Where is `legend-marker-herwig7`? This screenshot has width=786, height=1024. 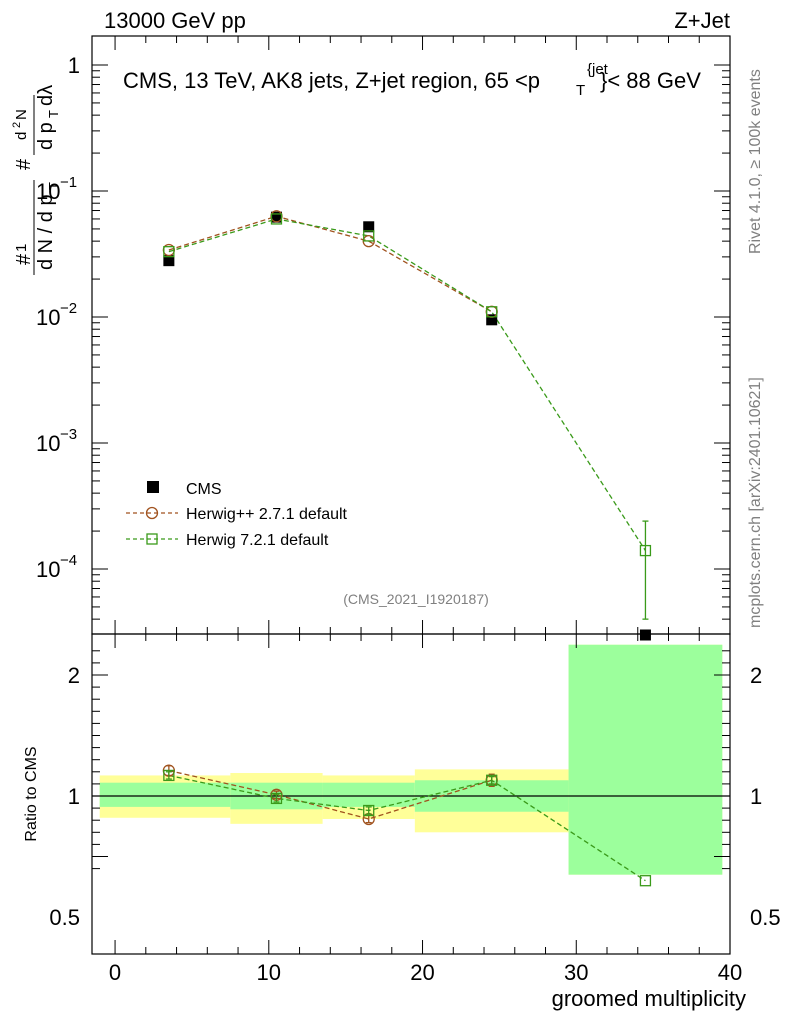 legend-marker-herwig7 is located at coordinates (152, 539).